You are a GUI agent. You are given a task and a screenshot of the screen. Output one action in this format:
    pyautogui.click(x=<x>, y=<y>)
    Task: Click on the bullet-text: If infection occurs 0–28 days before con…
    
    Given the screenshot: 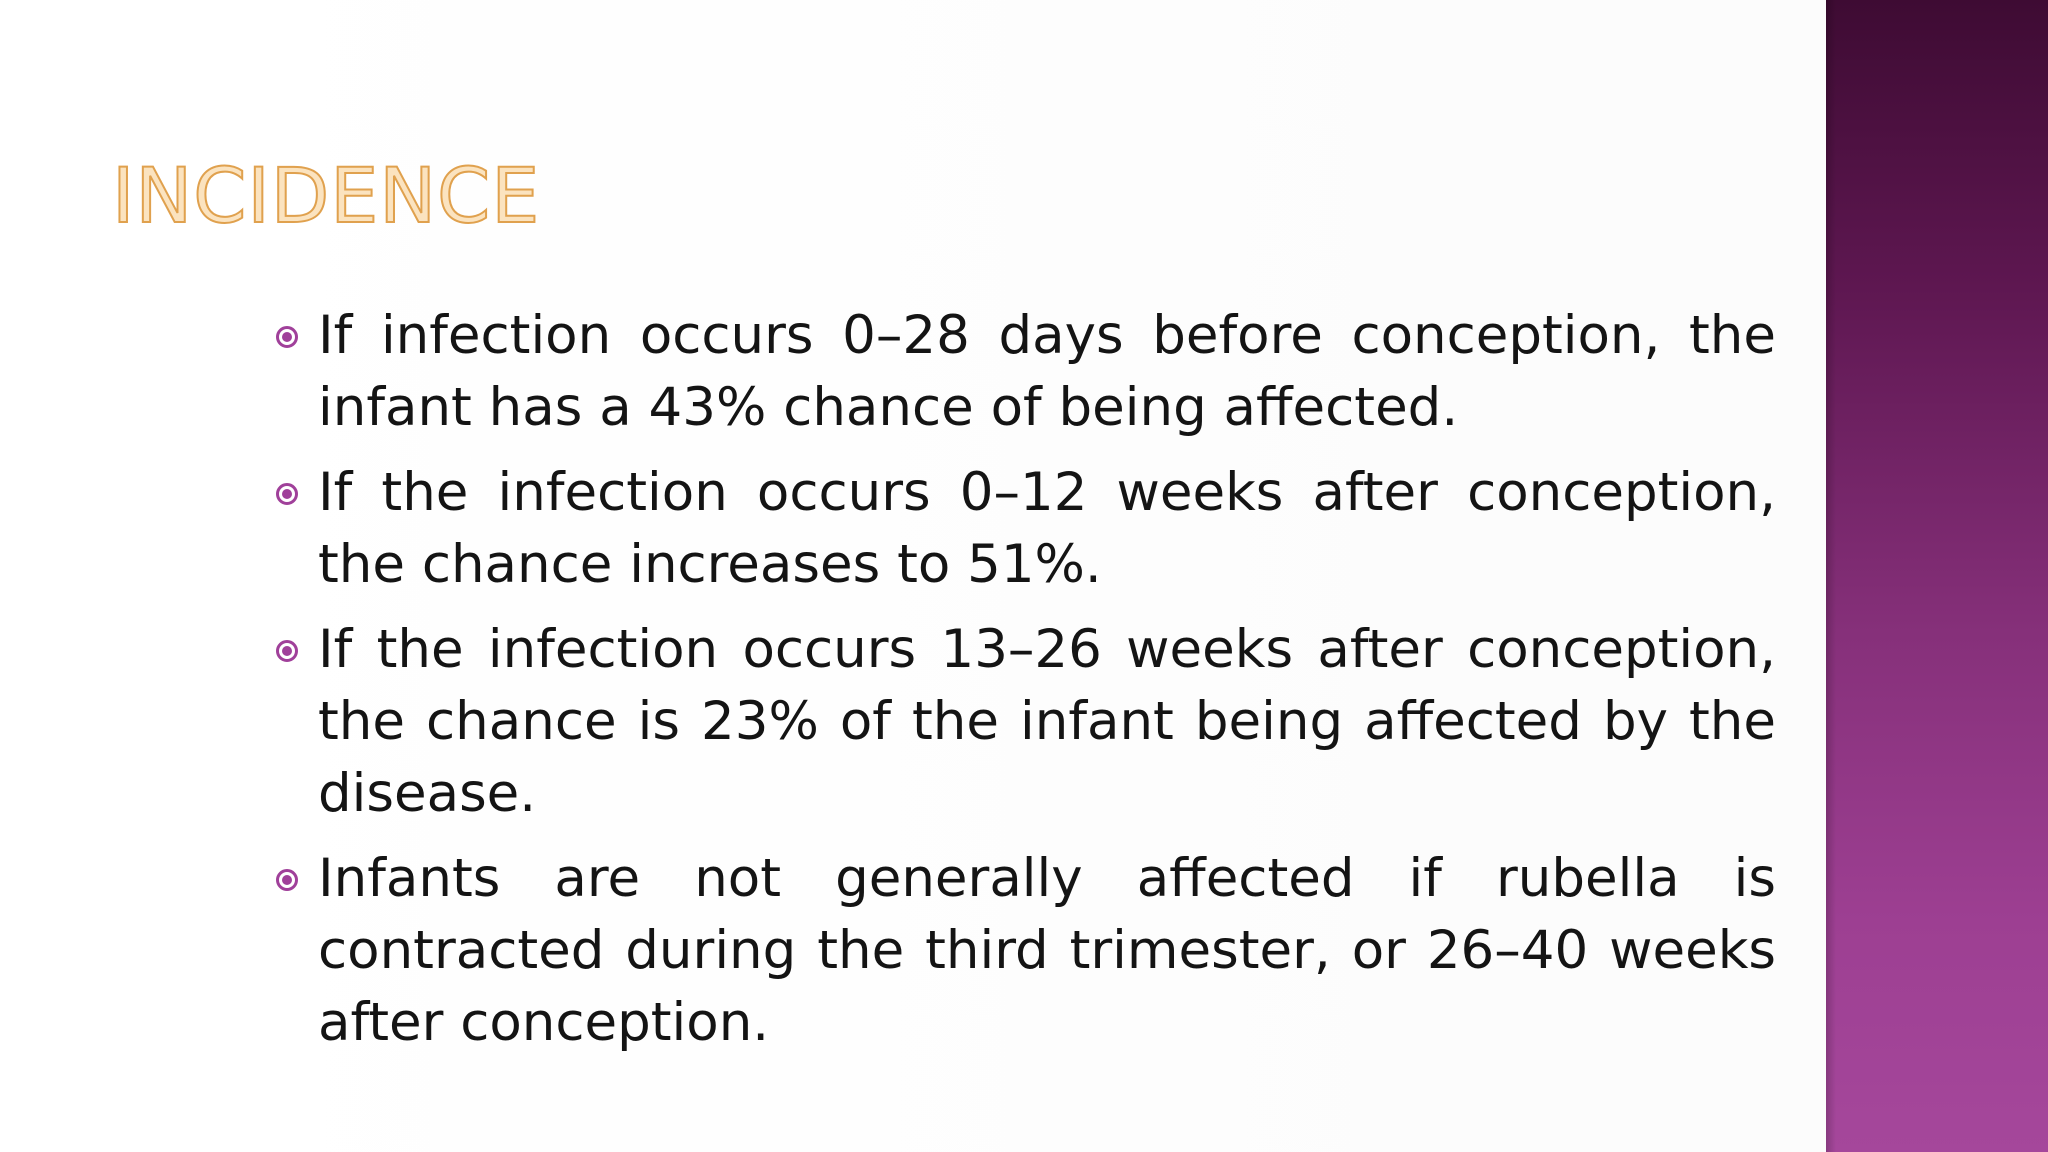 What is the action you would take?
    pyautogui.click(x=1047, y=371)
    